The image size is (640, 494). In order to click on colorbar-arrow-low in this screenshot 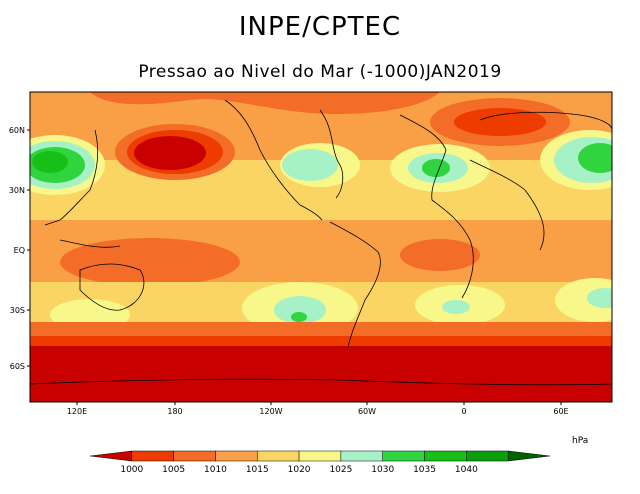, I will do `click(111, 456)`.